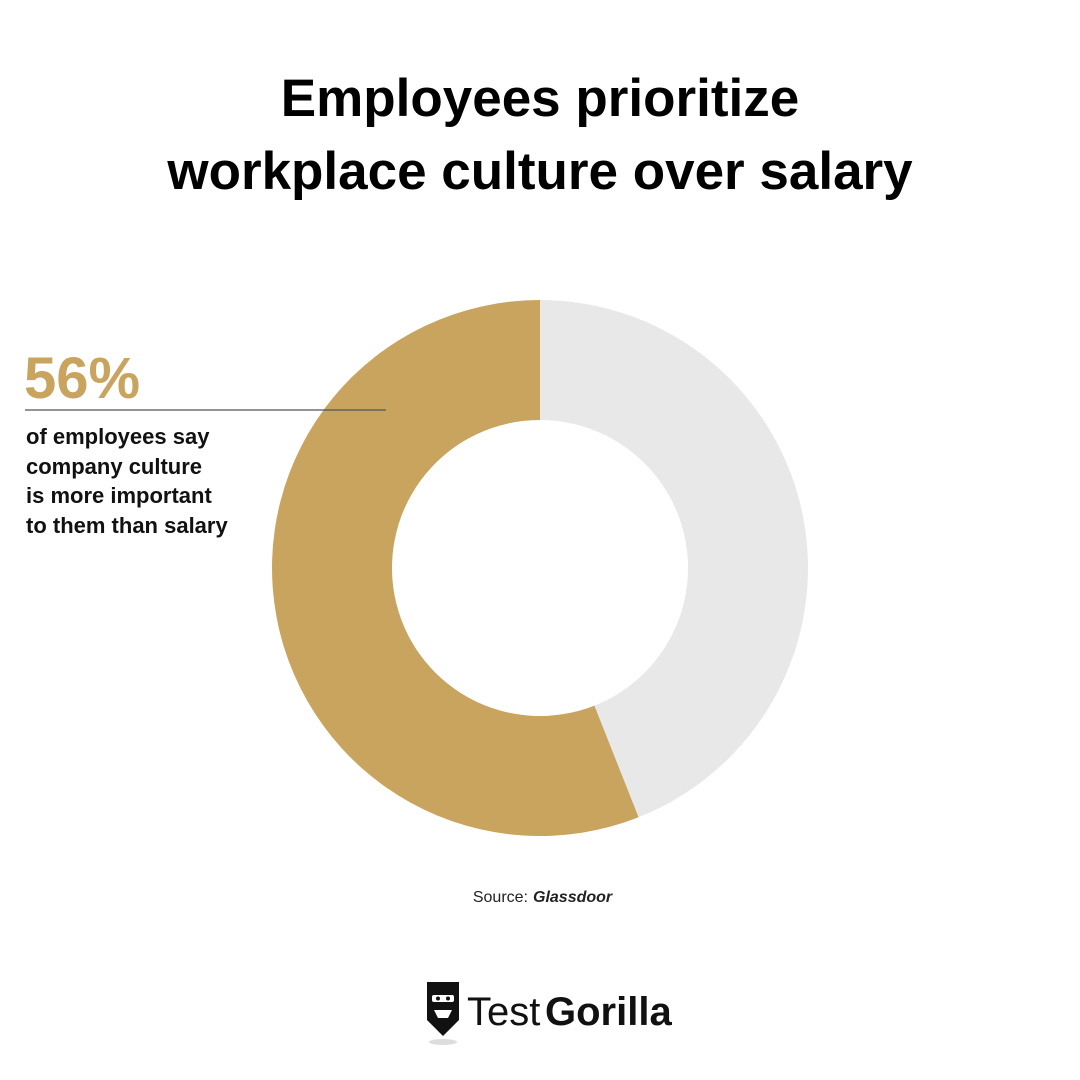 The height and width of the screenshot is (1080, 1080). I want to click on annotation: to them than salary, so click(127, 525).